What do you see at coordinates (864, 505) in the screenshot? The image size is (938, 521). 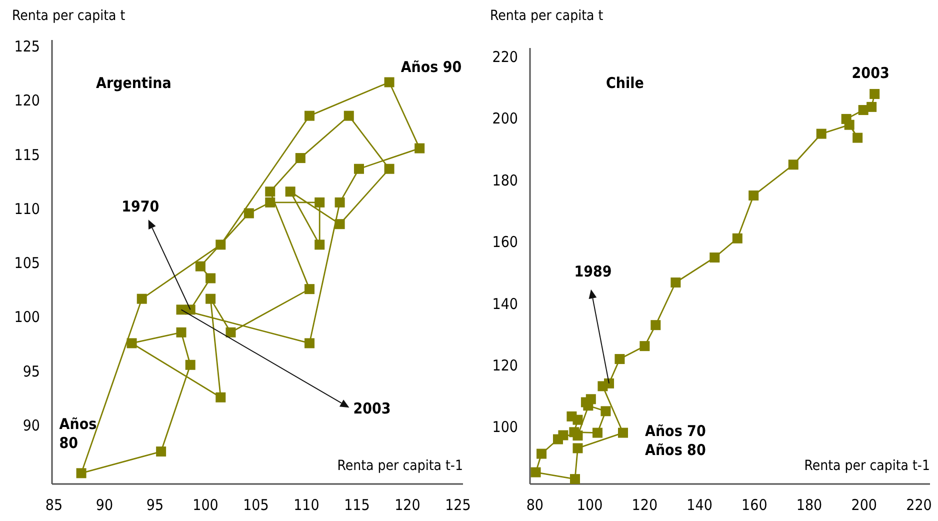 I see `x-tick-label: 200` at bounding box center [864, 505].